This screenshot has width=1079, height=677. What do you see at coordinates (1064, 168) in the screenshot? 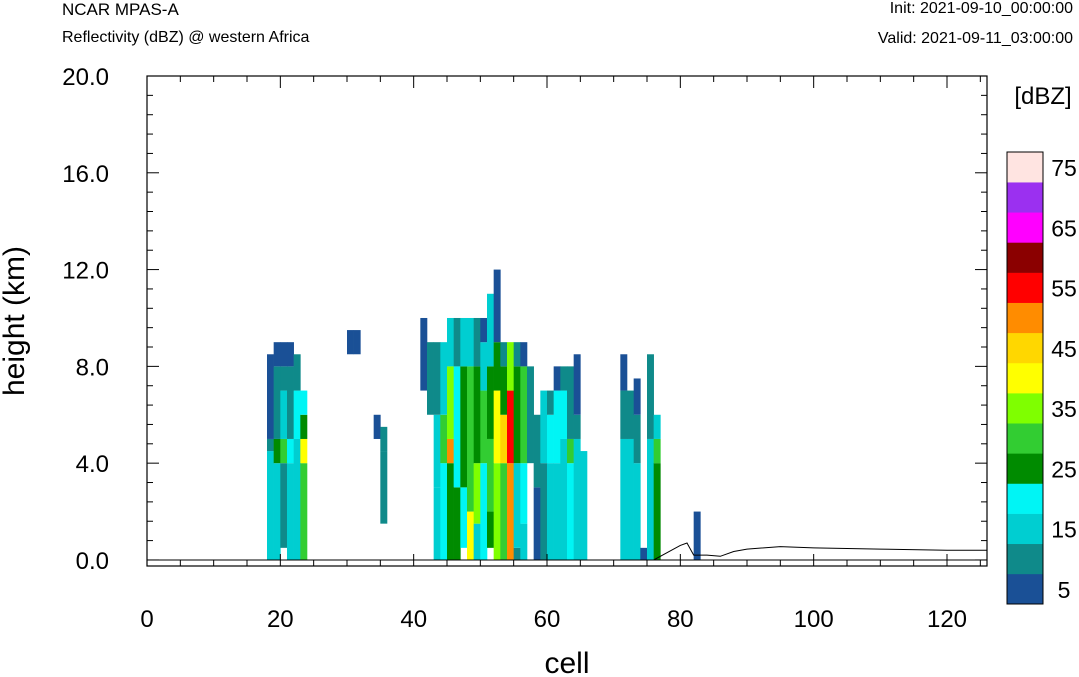
I see `colorbar-label: 75` at bounding box center [1064, 168].